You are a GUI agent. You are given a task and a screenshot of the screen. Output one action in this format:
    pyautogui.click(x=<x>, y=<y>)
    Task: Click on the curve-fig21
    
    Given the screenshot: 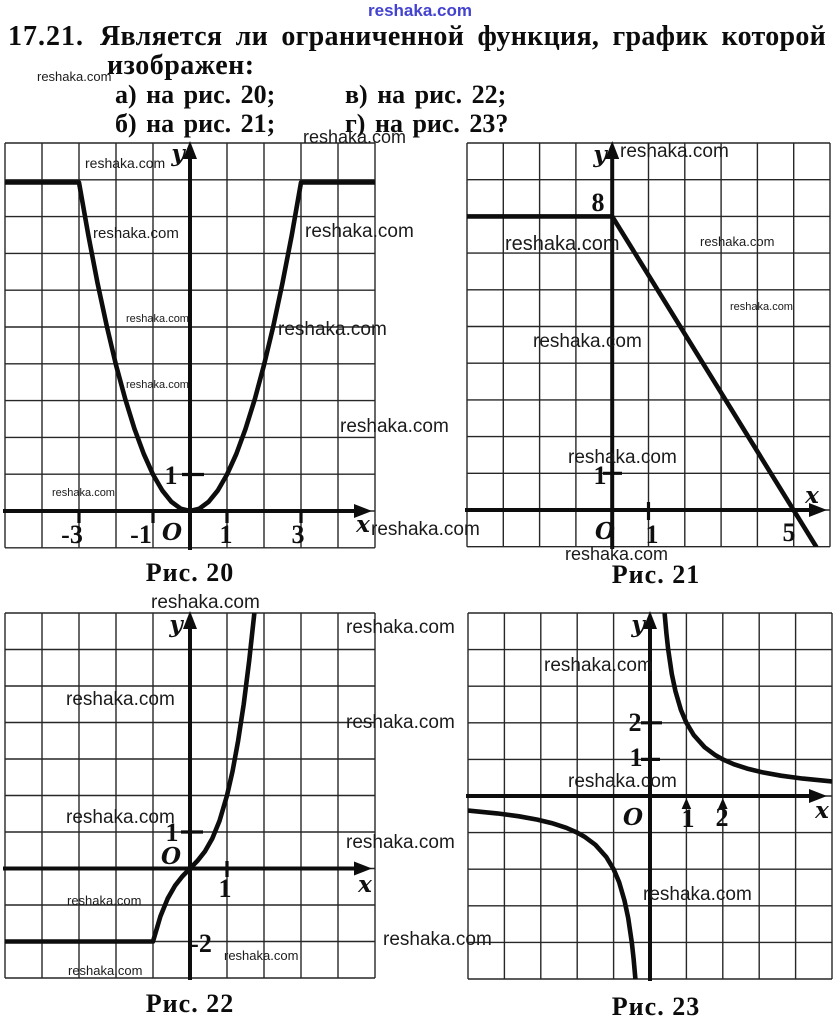 What is the action you would take?
    pyautogui.click(x=643, y=380)
    